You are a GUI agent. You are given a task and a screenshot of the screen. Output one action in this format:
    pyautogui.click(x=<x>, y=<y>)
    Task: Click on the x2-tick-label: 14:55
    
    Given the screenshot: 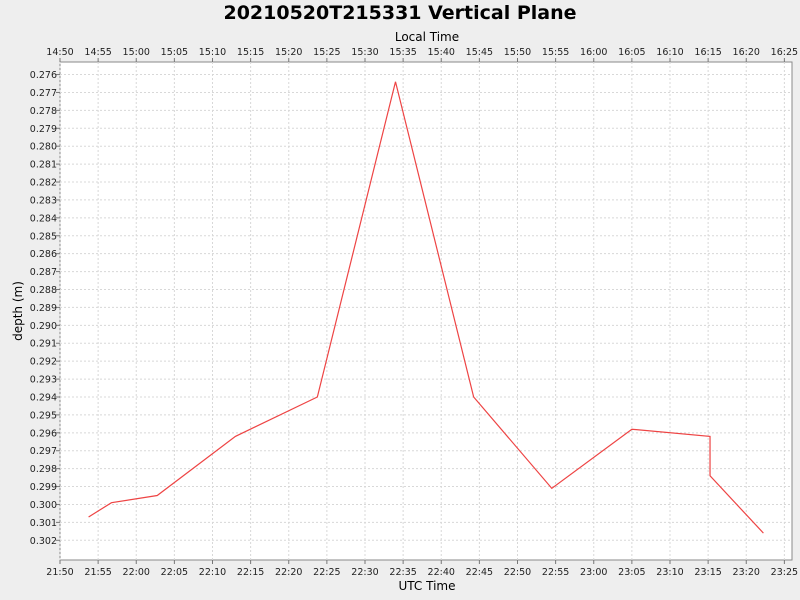 What is the action you would take?
    pyautogui.click(x=97, y=52)
    